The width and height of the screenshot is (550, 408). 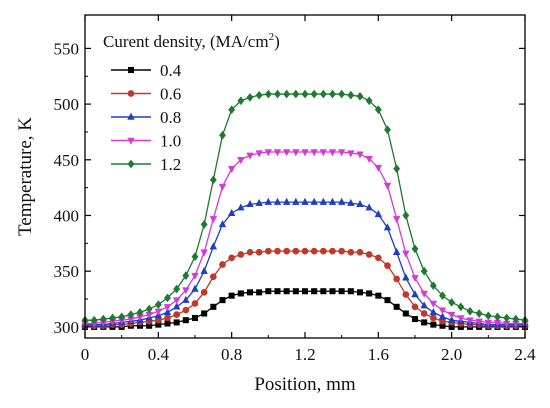 I want to click on legend-title: Curent density, (MA/cm2), so click(x=191, y=41).